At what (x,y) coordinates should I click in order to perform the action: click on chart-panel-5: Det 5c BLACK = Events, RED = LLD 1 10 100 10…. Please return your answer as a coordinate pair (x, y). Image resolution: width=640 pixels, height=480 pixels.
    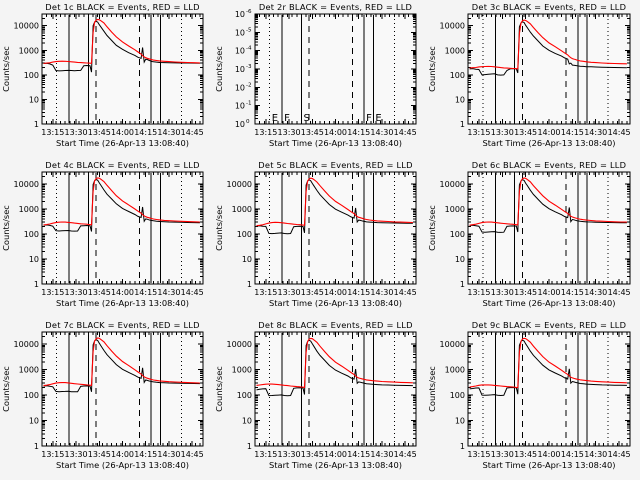
    Looking at the image, I should click on (319, 238).